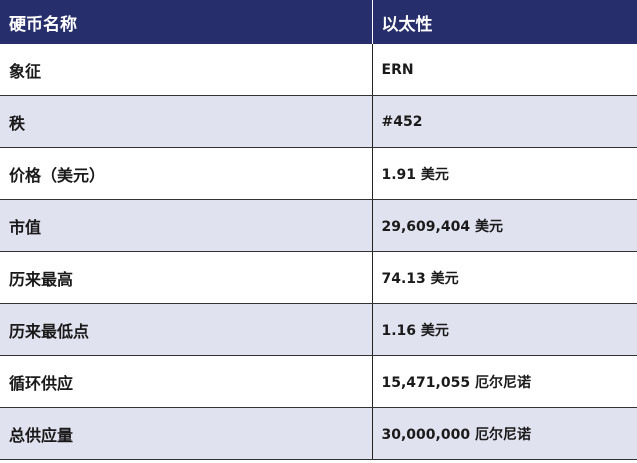 The image size is (637, 463). I want to click on row-value: 30,000,000 厄尔尼诺, so click(504, 433).